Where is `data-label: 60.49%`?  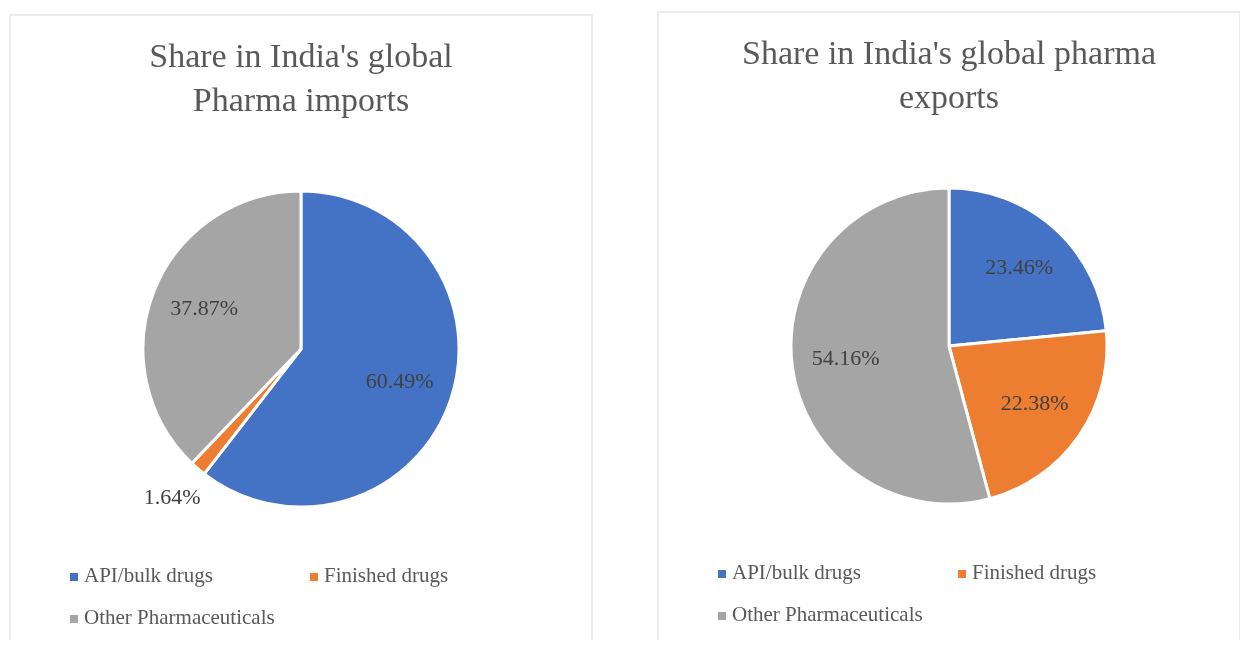
data-label: 60.49% is located at coordinates (399, 380).